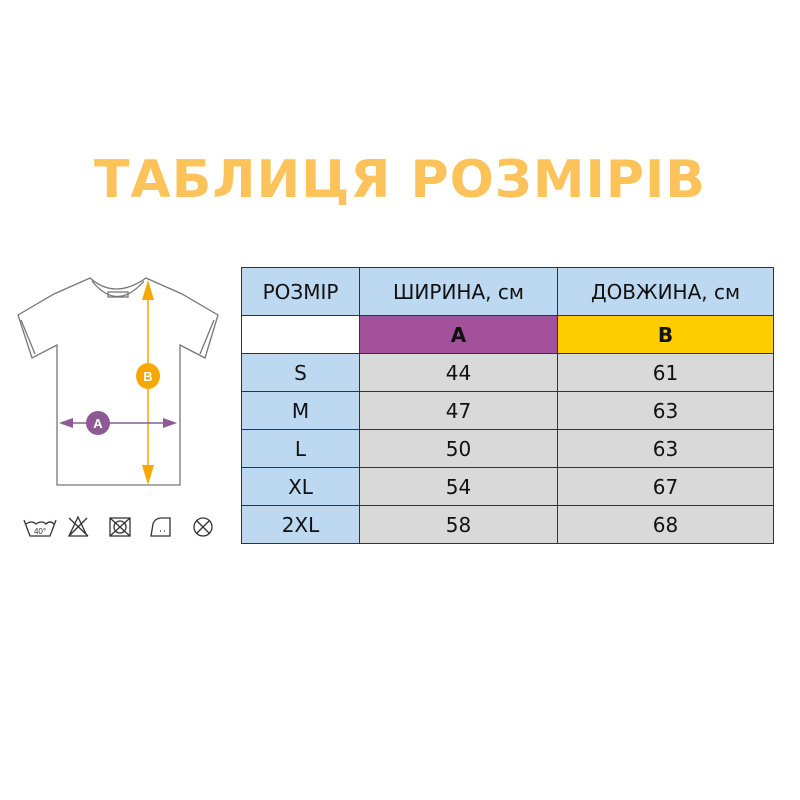  What do you see at coordinates (400, 180) in the screenshot?
I see `page-title: ТАБЛИЦЯ РОЗМІРІВ` at bounding box center [400, 180].